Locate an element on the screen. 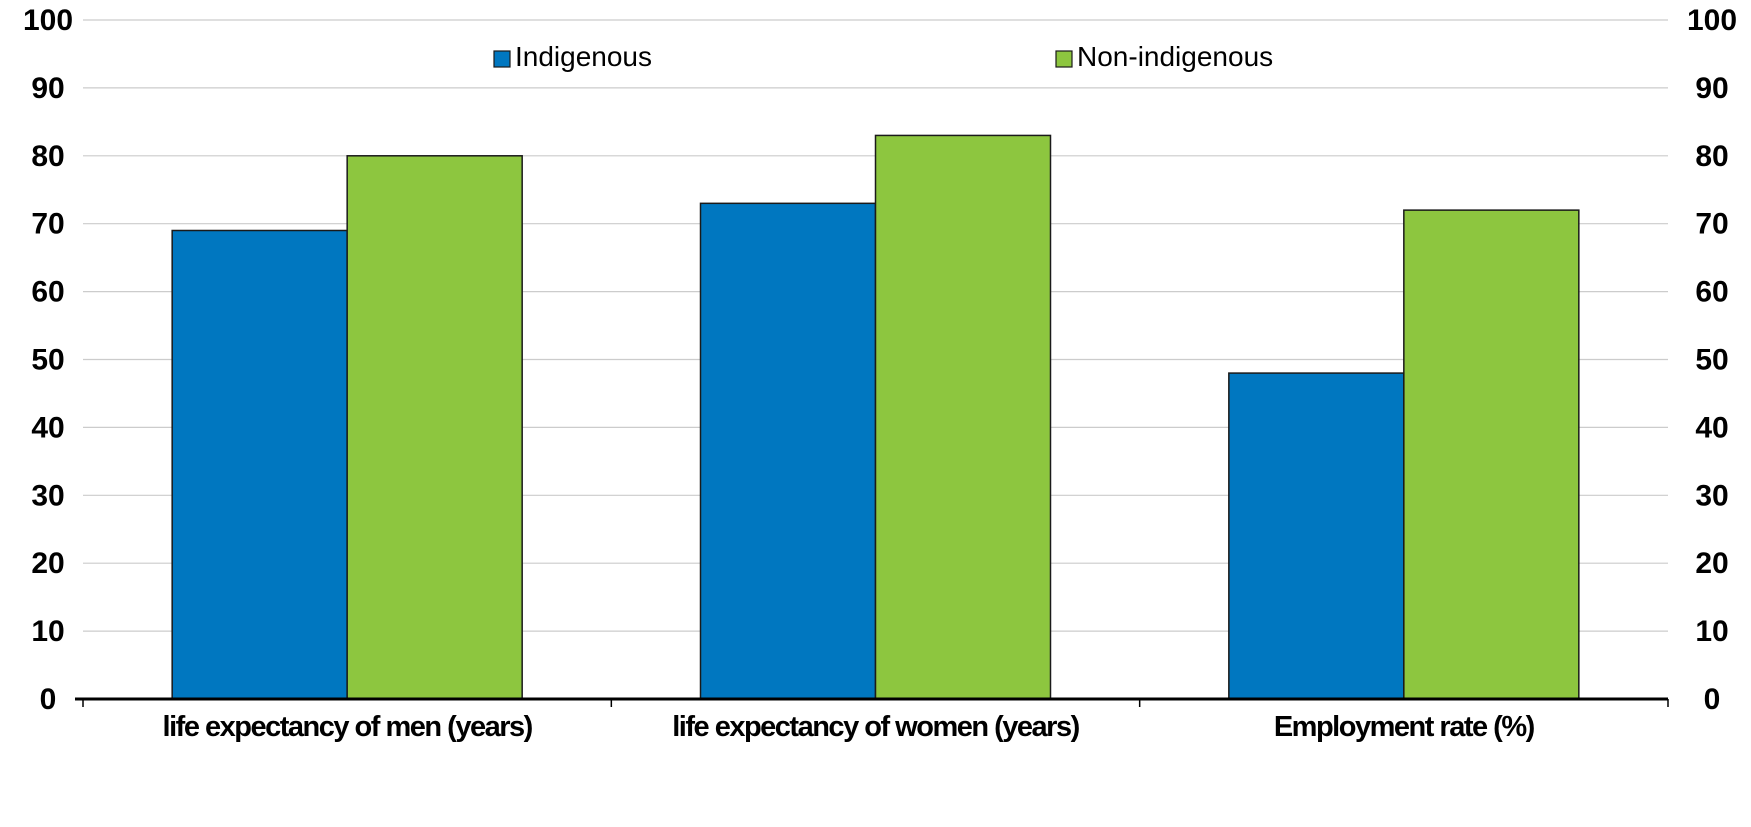  y-tick-label-right: 40 is located at coordinates (1711, 427).